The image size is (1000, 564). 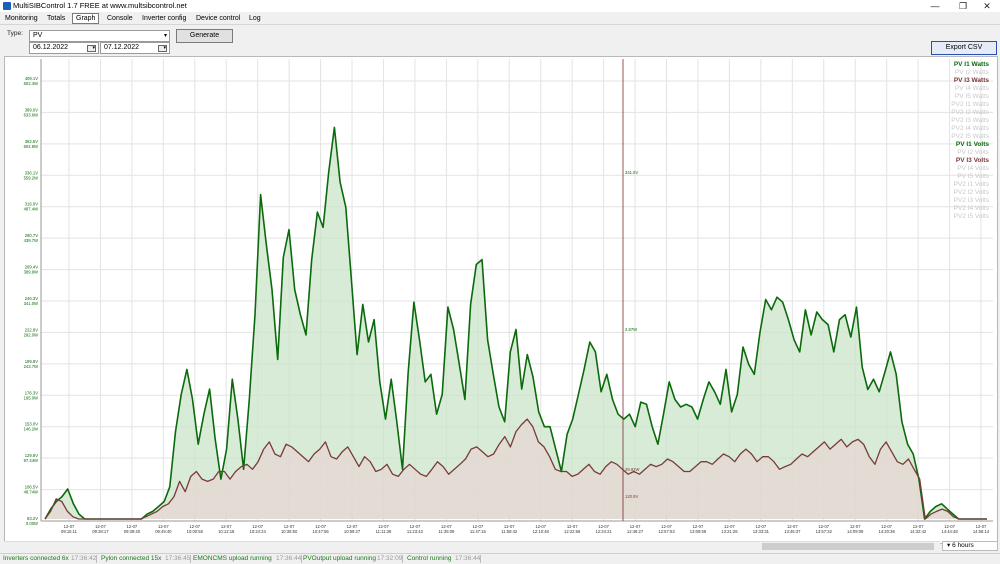 I want to click on maximize-button: ❐, so click(x=963, y=6).